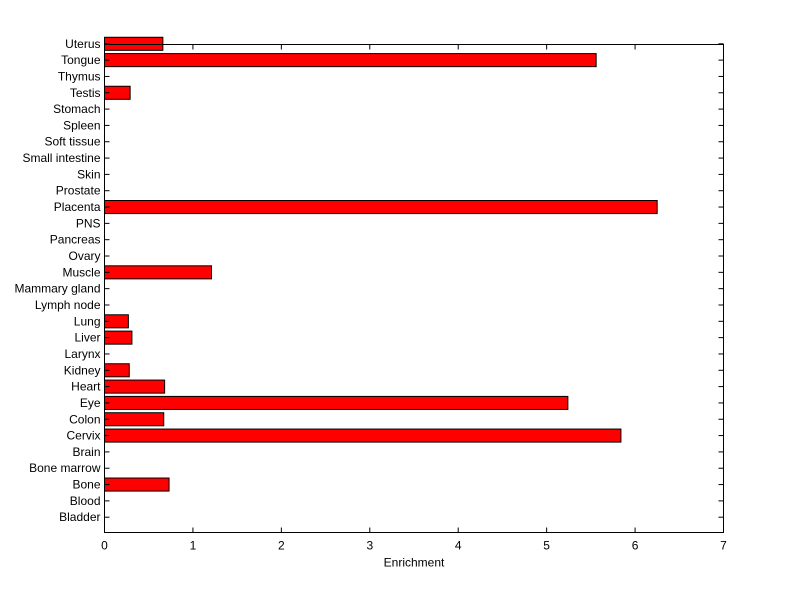 The image size is (800, 604). I want to click on bar-eye, so click(336, 402).